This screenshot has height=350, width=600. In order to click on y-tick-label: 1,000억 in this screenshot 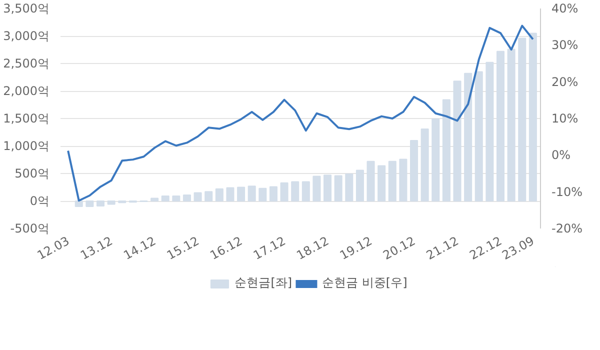, I will do `click(26, 146)`.